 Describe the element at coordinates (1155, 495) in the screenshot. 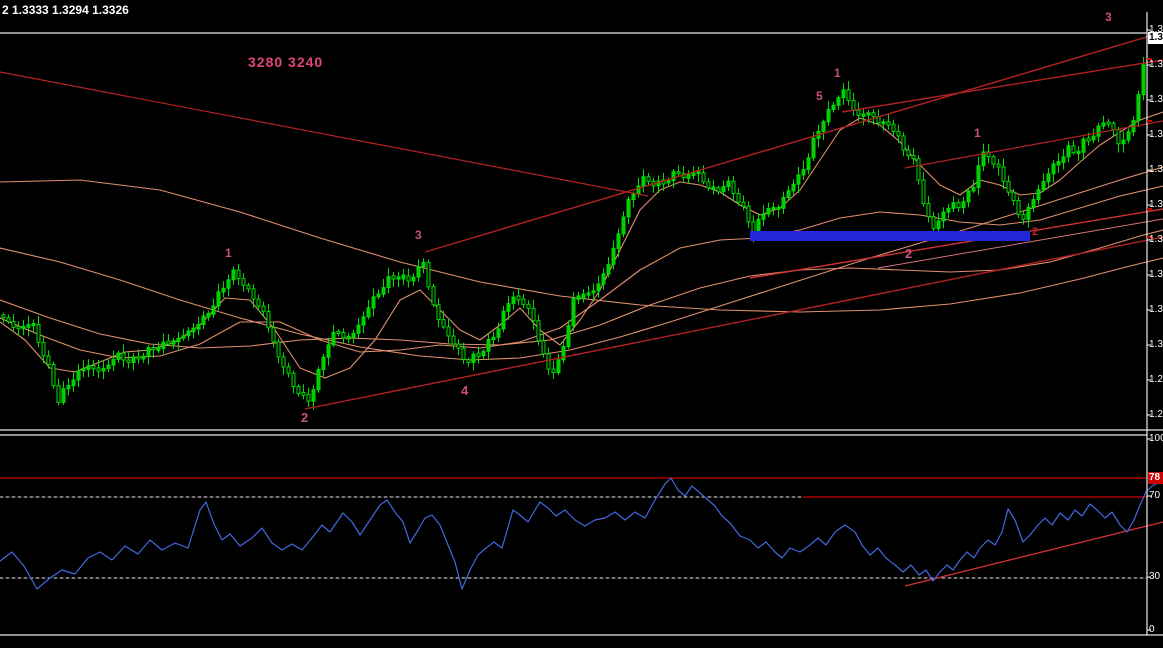

I see `rsi-scale-label: 70` at that location.